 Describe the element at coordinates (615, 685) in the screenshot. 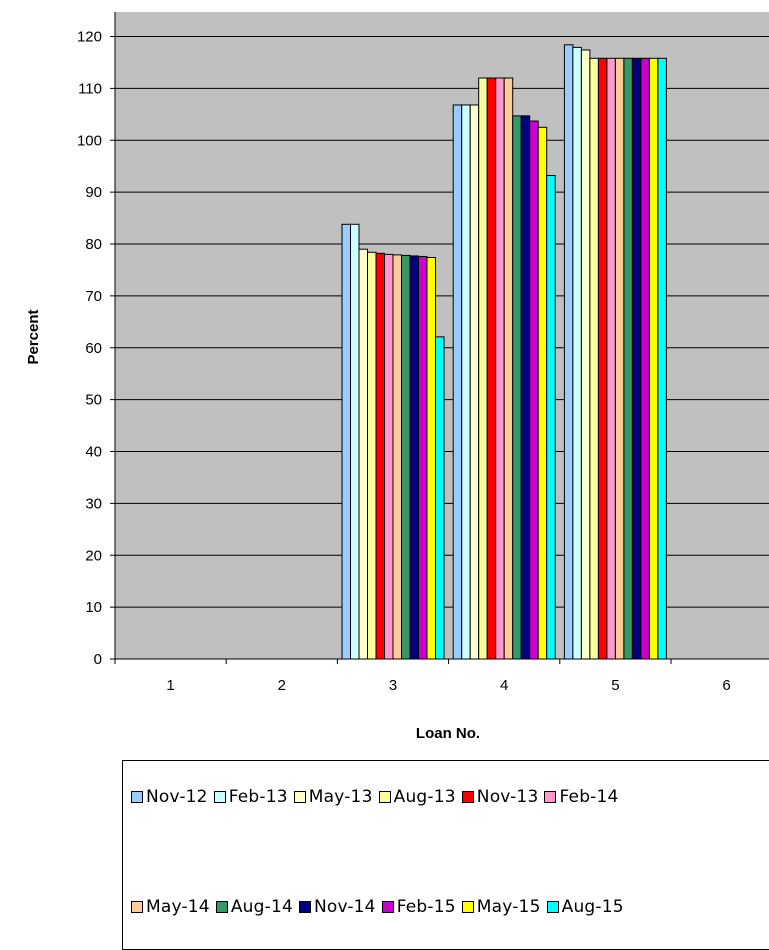

I see `x-tick-label: 5` at that location.